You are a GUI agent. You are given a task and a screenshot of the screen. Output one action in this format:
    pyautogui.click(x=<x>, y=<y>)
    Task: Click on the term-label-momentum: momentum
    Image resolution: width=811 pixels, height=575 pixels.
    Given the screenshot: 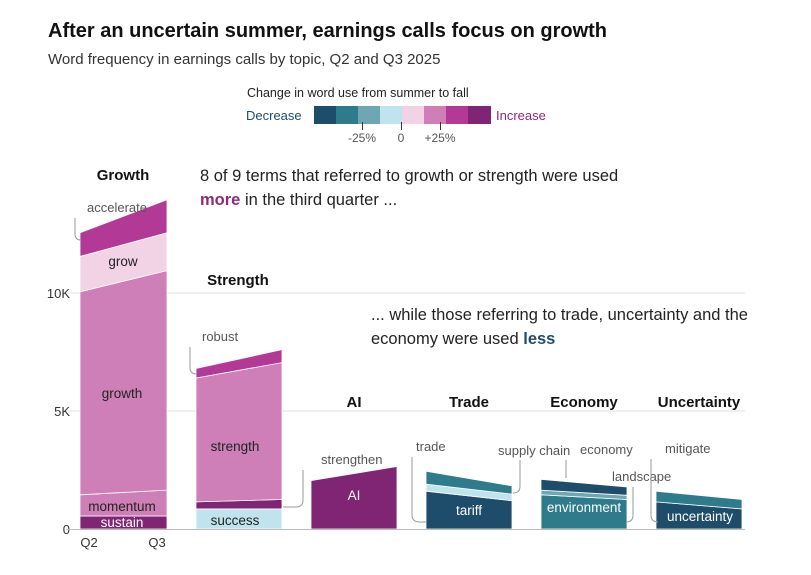 What is the action you would take?
    pyautogui.click(x=122, y=506)
    